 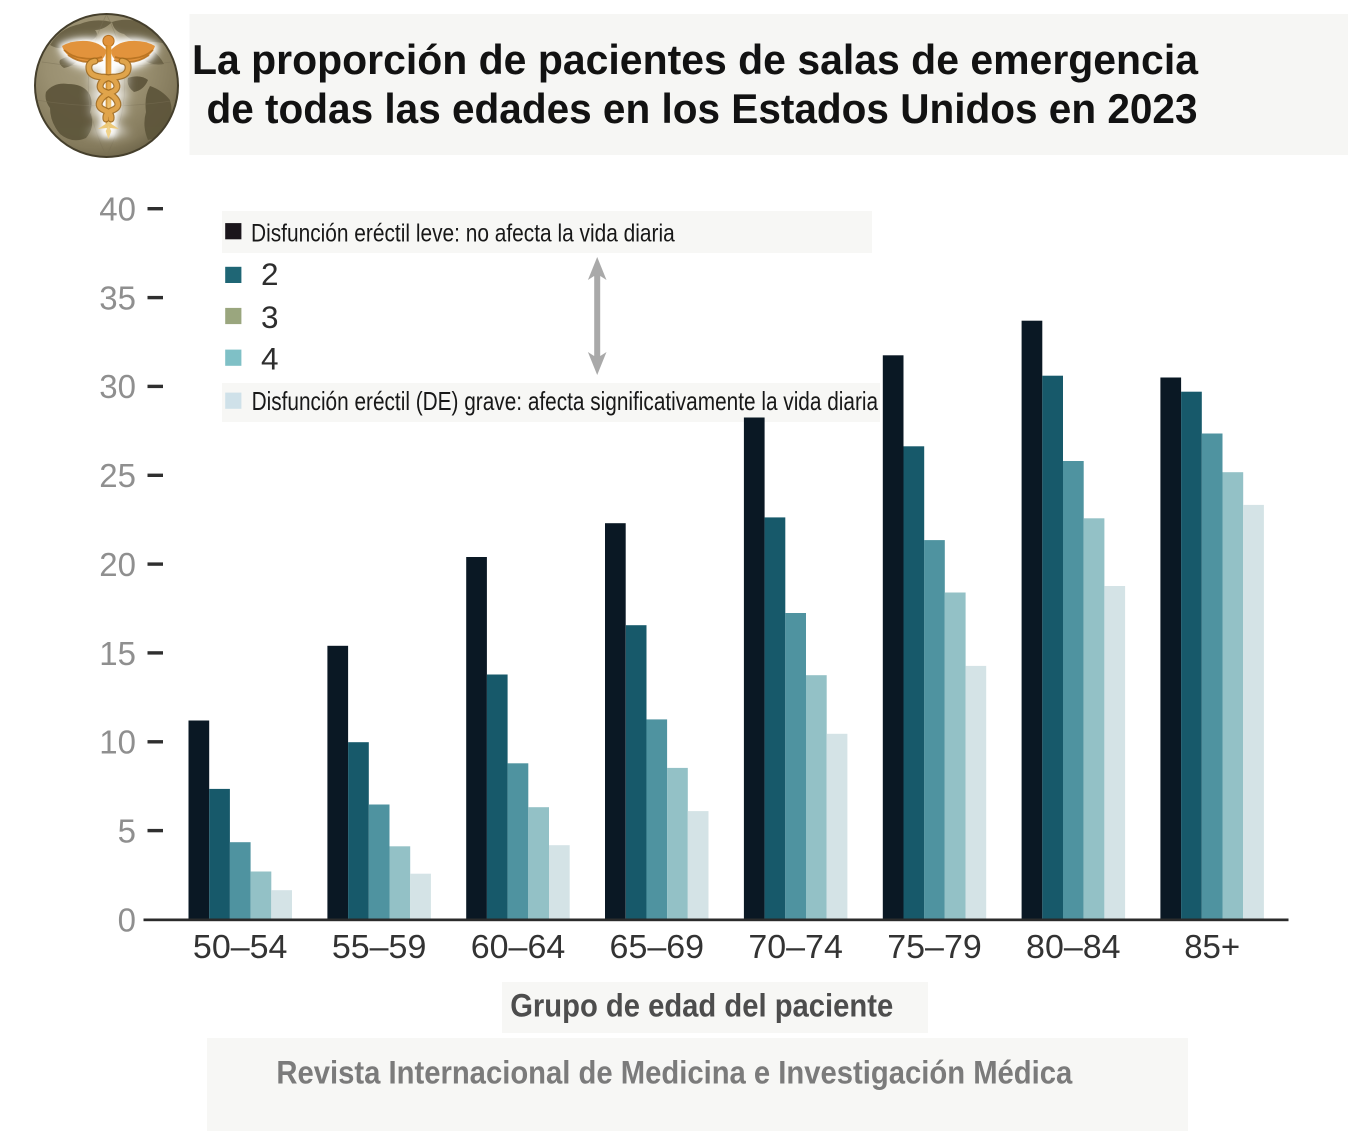 I want to click on svg-text: 3, so click(x=270, y=317).